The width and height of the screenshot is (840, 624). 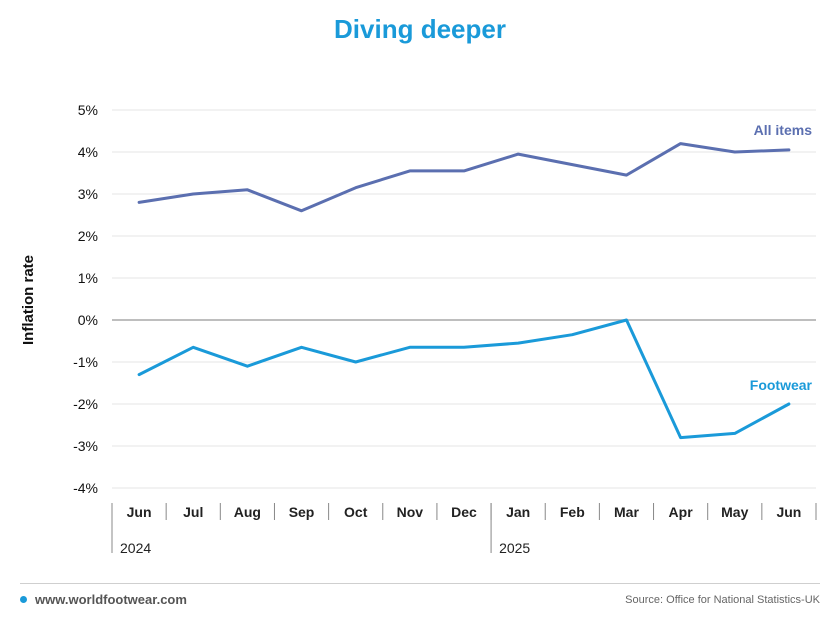 What do you see at coordinates (88, 236) in the screenshot?
I see `y-tick-label: 2%` at bounding box center [88, 236].